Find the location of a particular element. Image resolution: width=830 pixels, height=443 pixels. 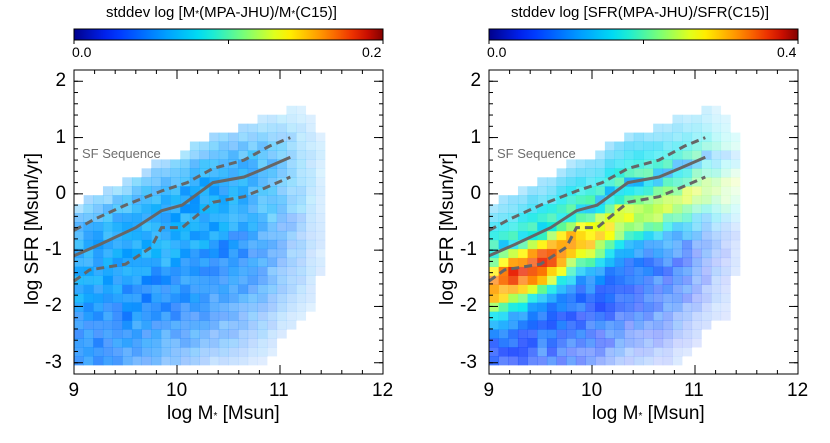

y-tick-label: 1 is located at coordinates (61, 137).